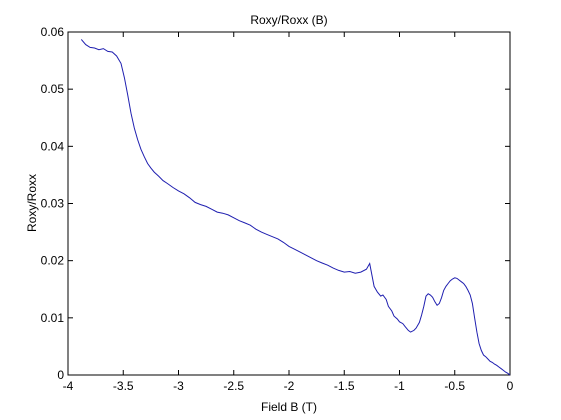  What do you see at coordinates (53, 204) in the screenshot?
I see `y-tick-label: 0.03` at bounding box center [53, 204].